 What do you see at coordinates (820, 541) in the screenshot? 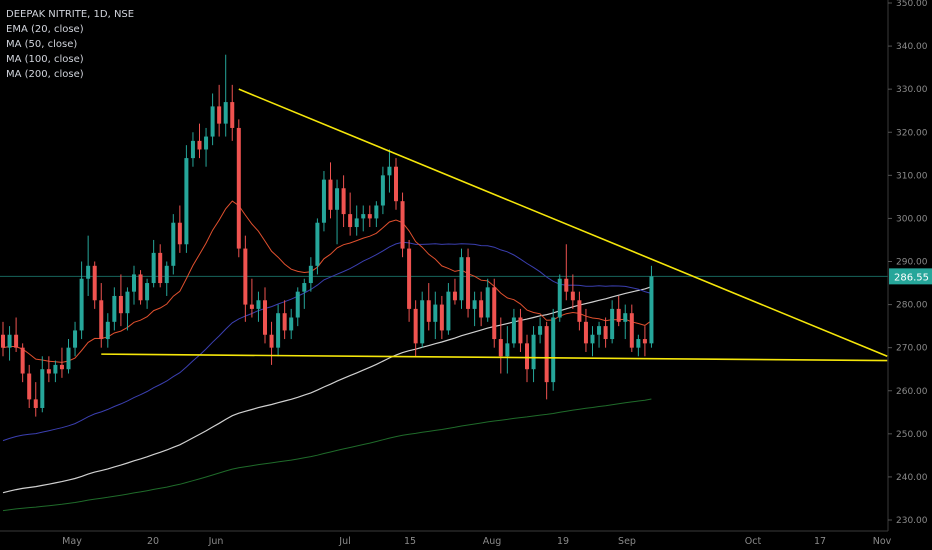
I see `time-tick-label: 17` at bounding box center [820, 541].